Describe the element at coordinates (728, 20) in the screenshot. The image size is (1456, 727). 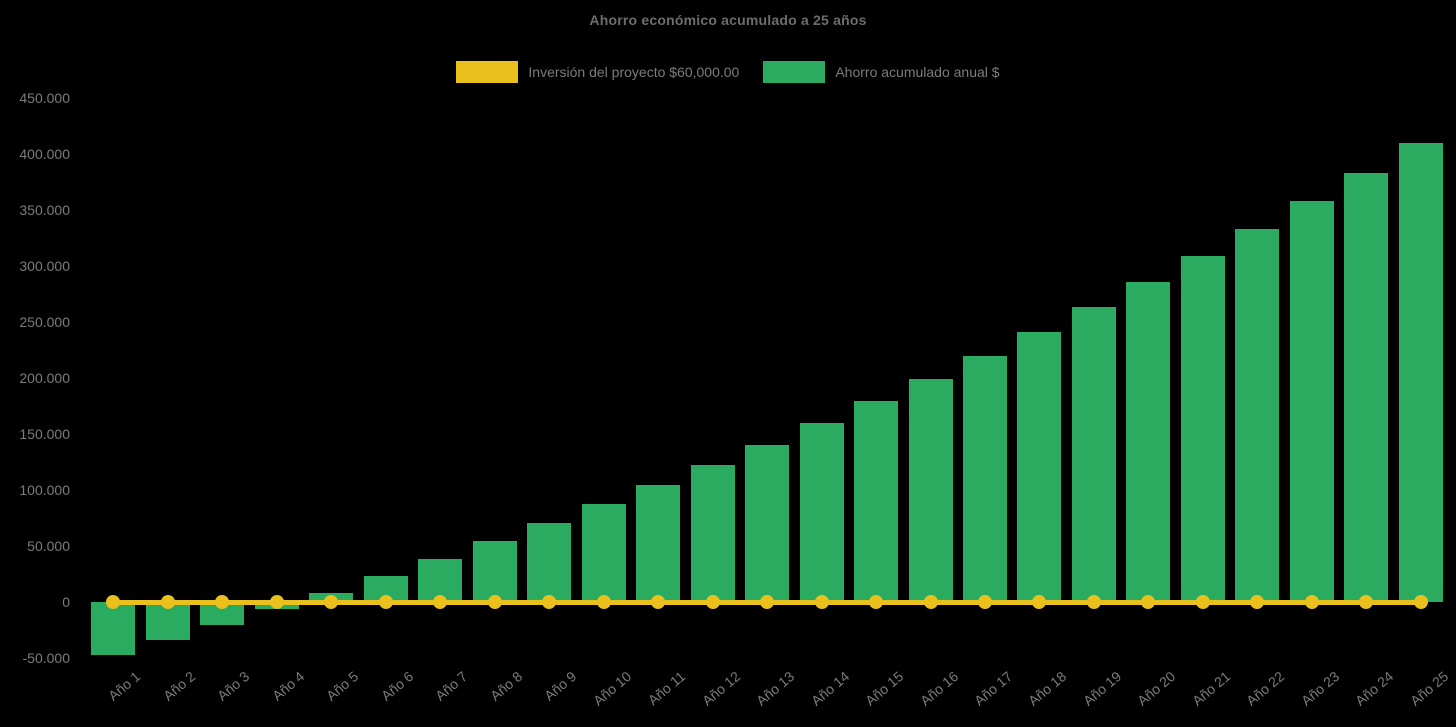
I see `chart-title: Ahorro económico acumulado a 25 años` at that location.